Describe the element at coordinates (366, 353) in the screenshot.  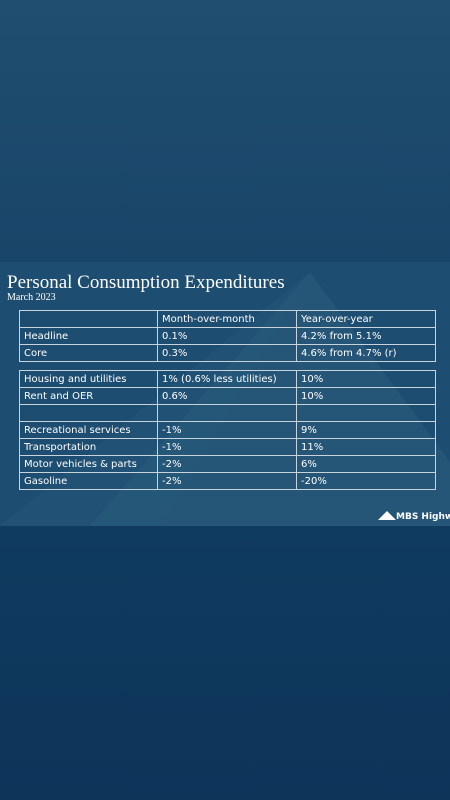
I see `table-cell: 4.6% from 4.7% (r)` at that location.